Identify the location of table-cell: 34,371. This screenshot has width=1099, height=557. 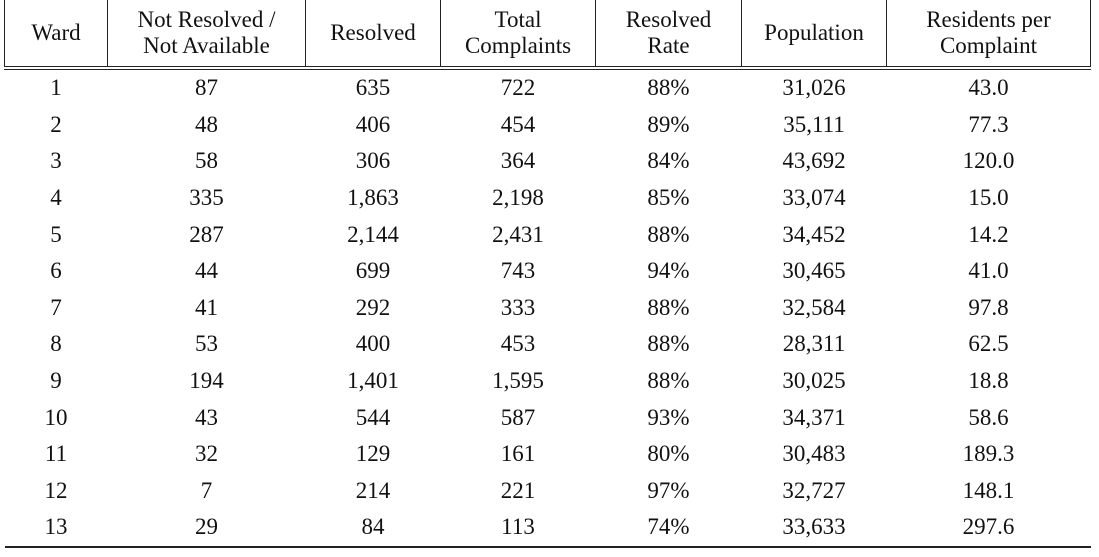
(814, 417).